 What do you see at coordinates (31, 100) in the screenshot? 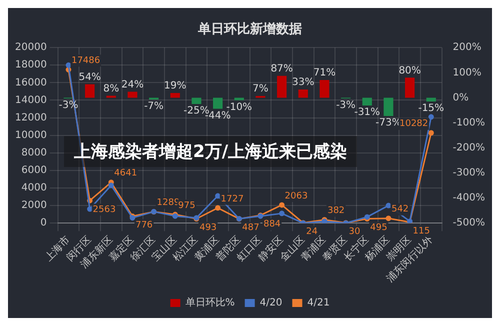
I see `y-tick-label: 14000` at bounding box center [31, 100].